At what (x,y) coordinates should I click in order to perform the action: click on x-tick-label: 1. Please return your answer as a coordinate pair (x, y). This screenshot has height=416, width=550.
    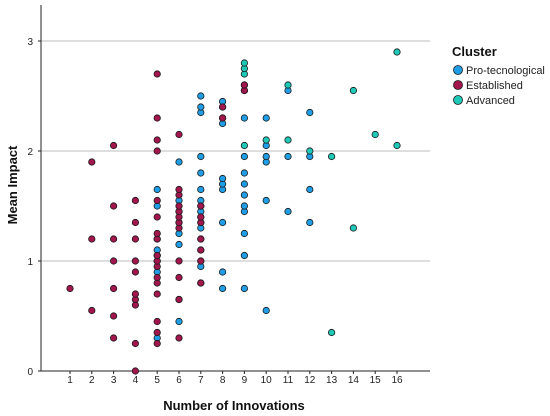
    Looking at the image, I should click on (70, 380).